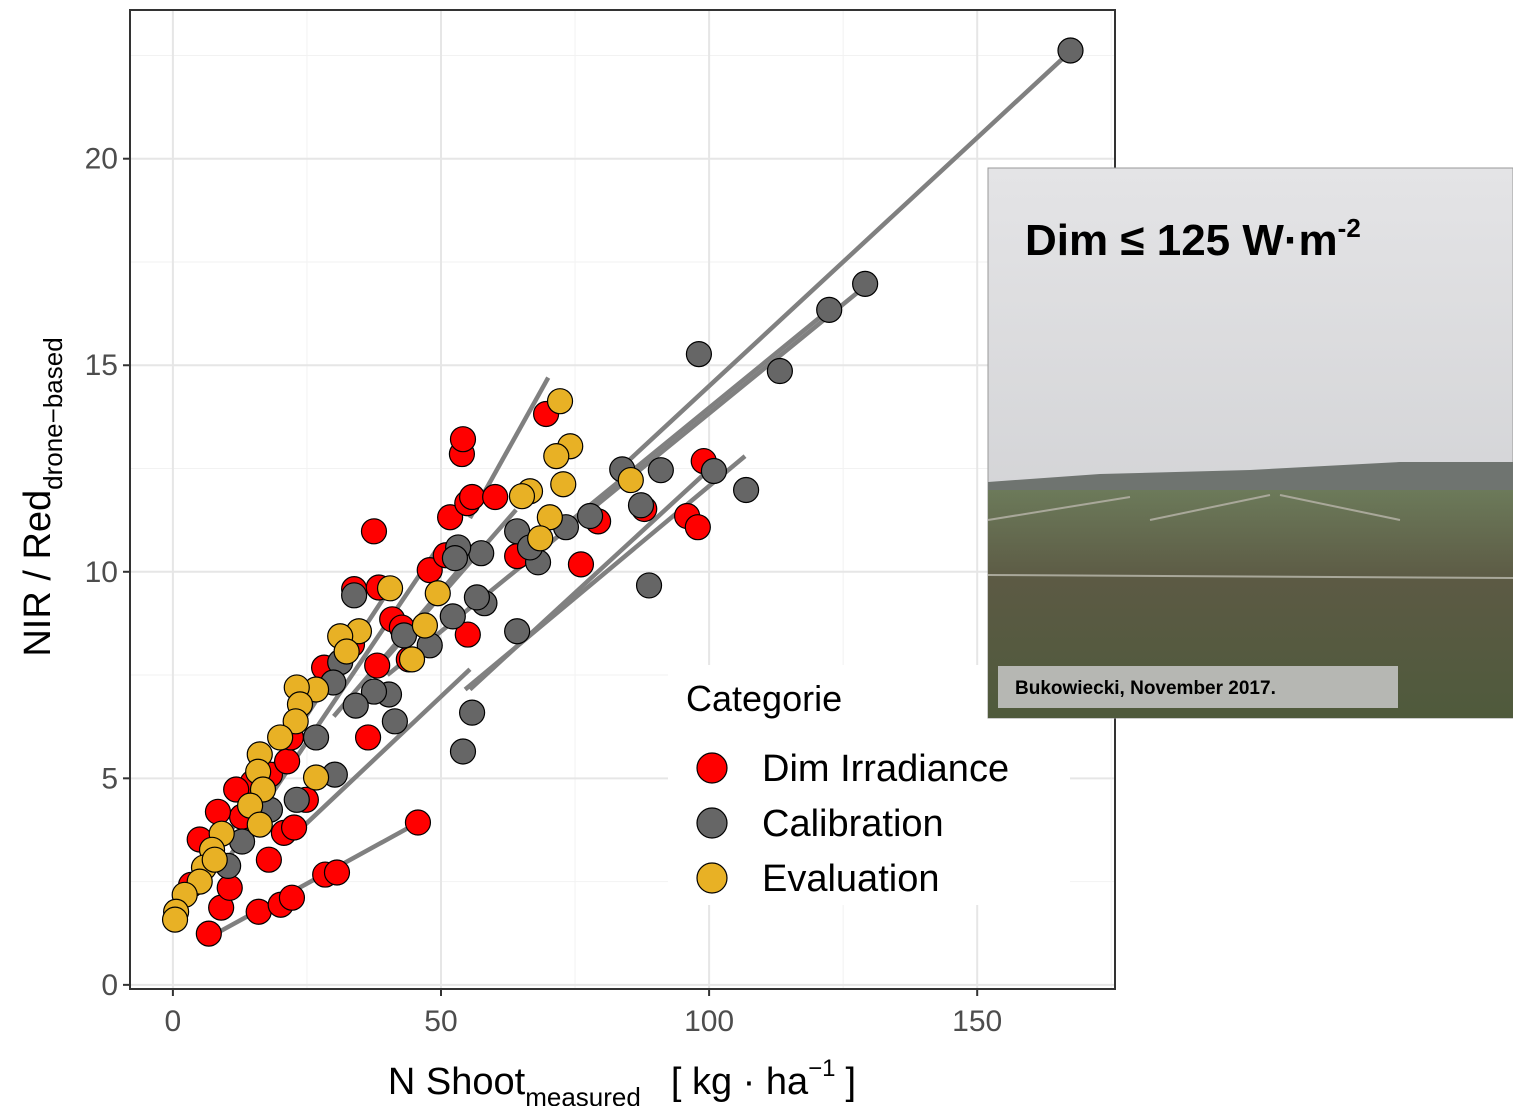  Describe the element at coordinates (850, 879) in the screenshot. I see `legend-label: Evaluation` at that location.